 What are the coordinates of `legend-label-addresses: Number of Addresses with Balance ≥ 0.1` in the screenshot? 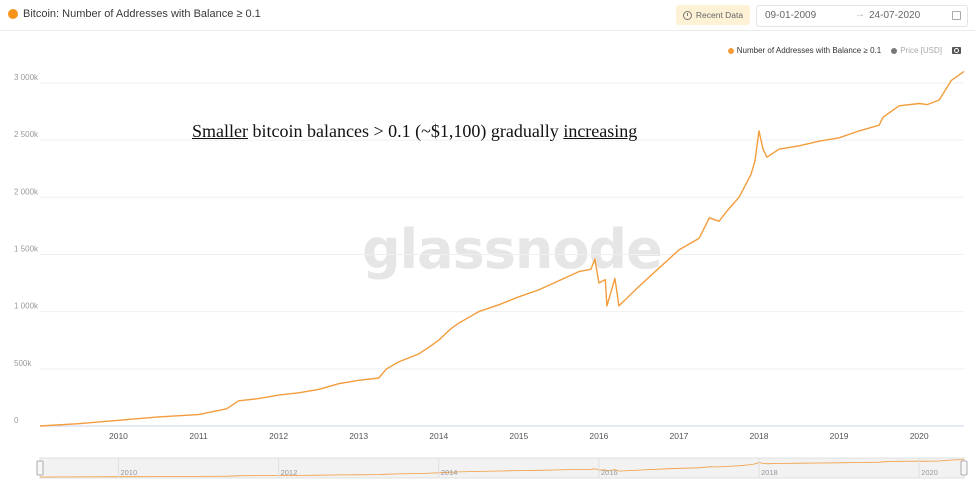 It's located at (809, 50).